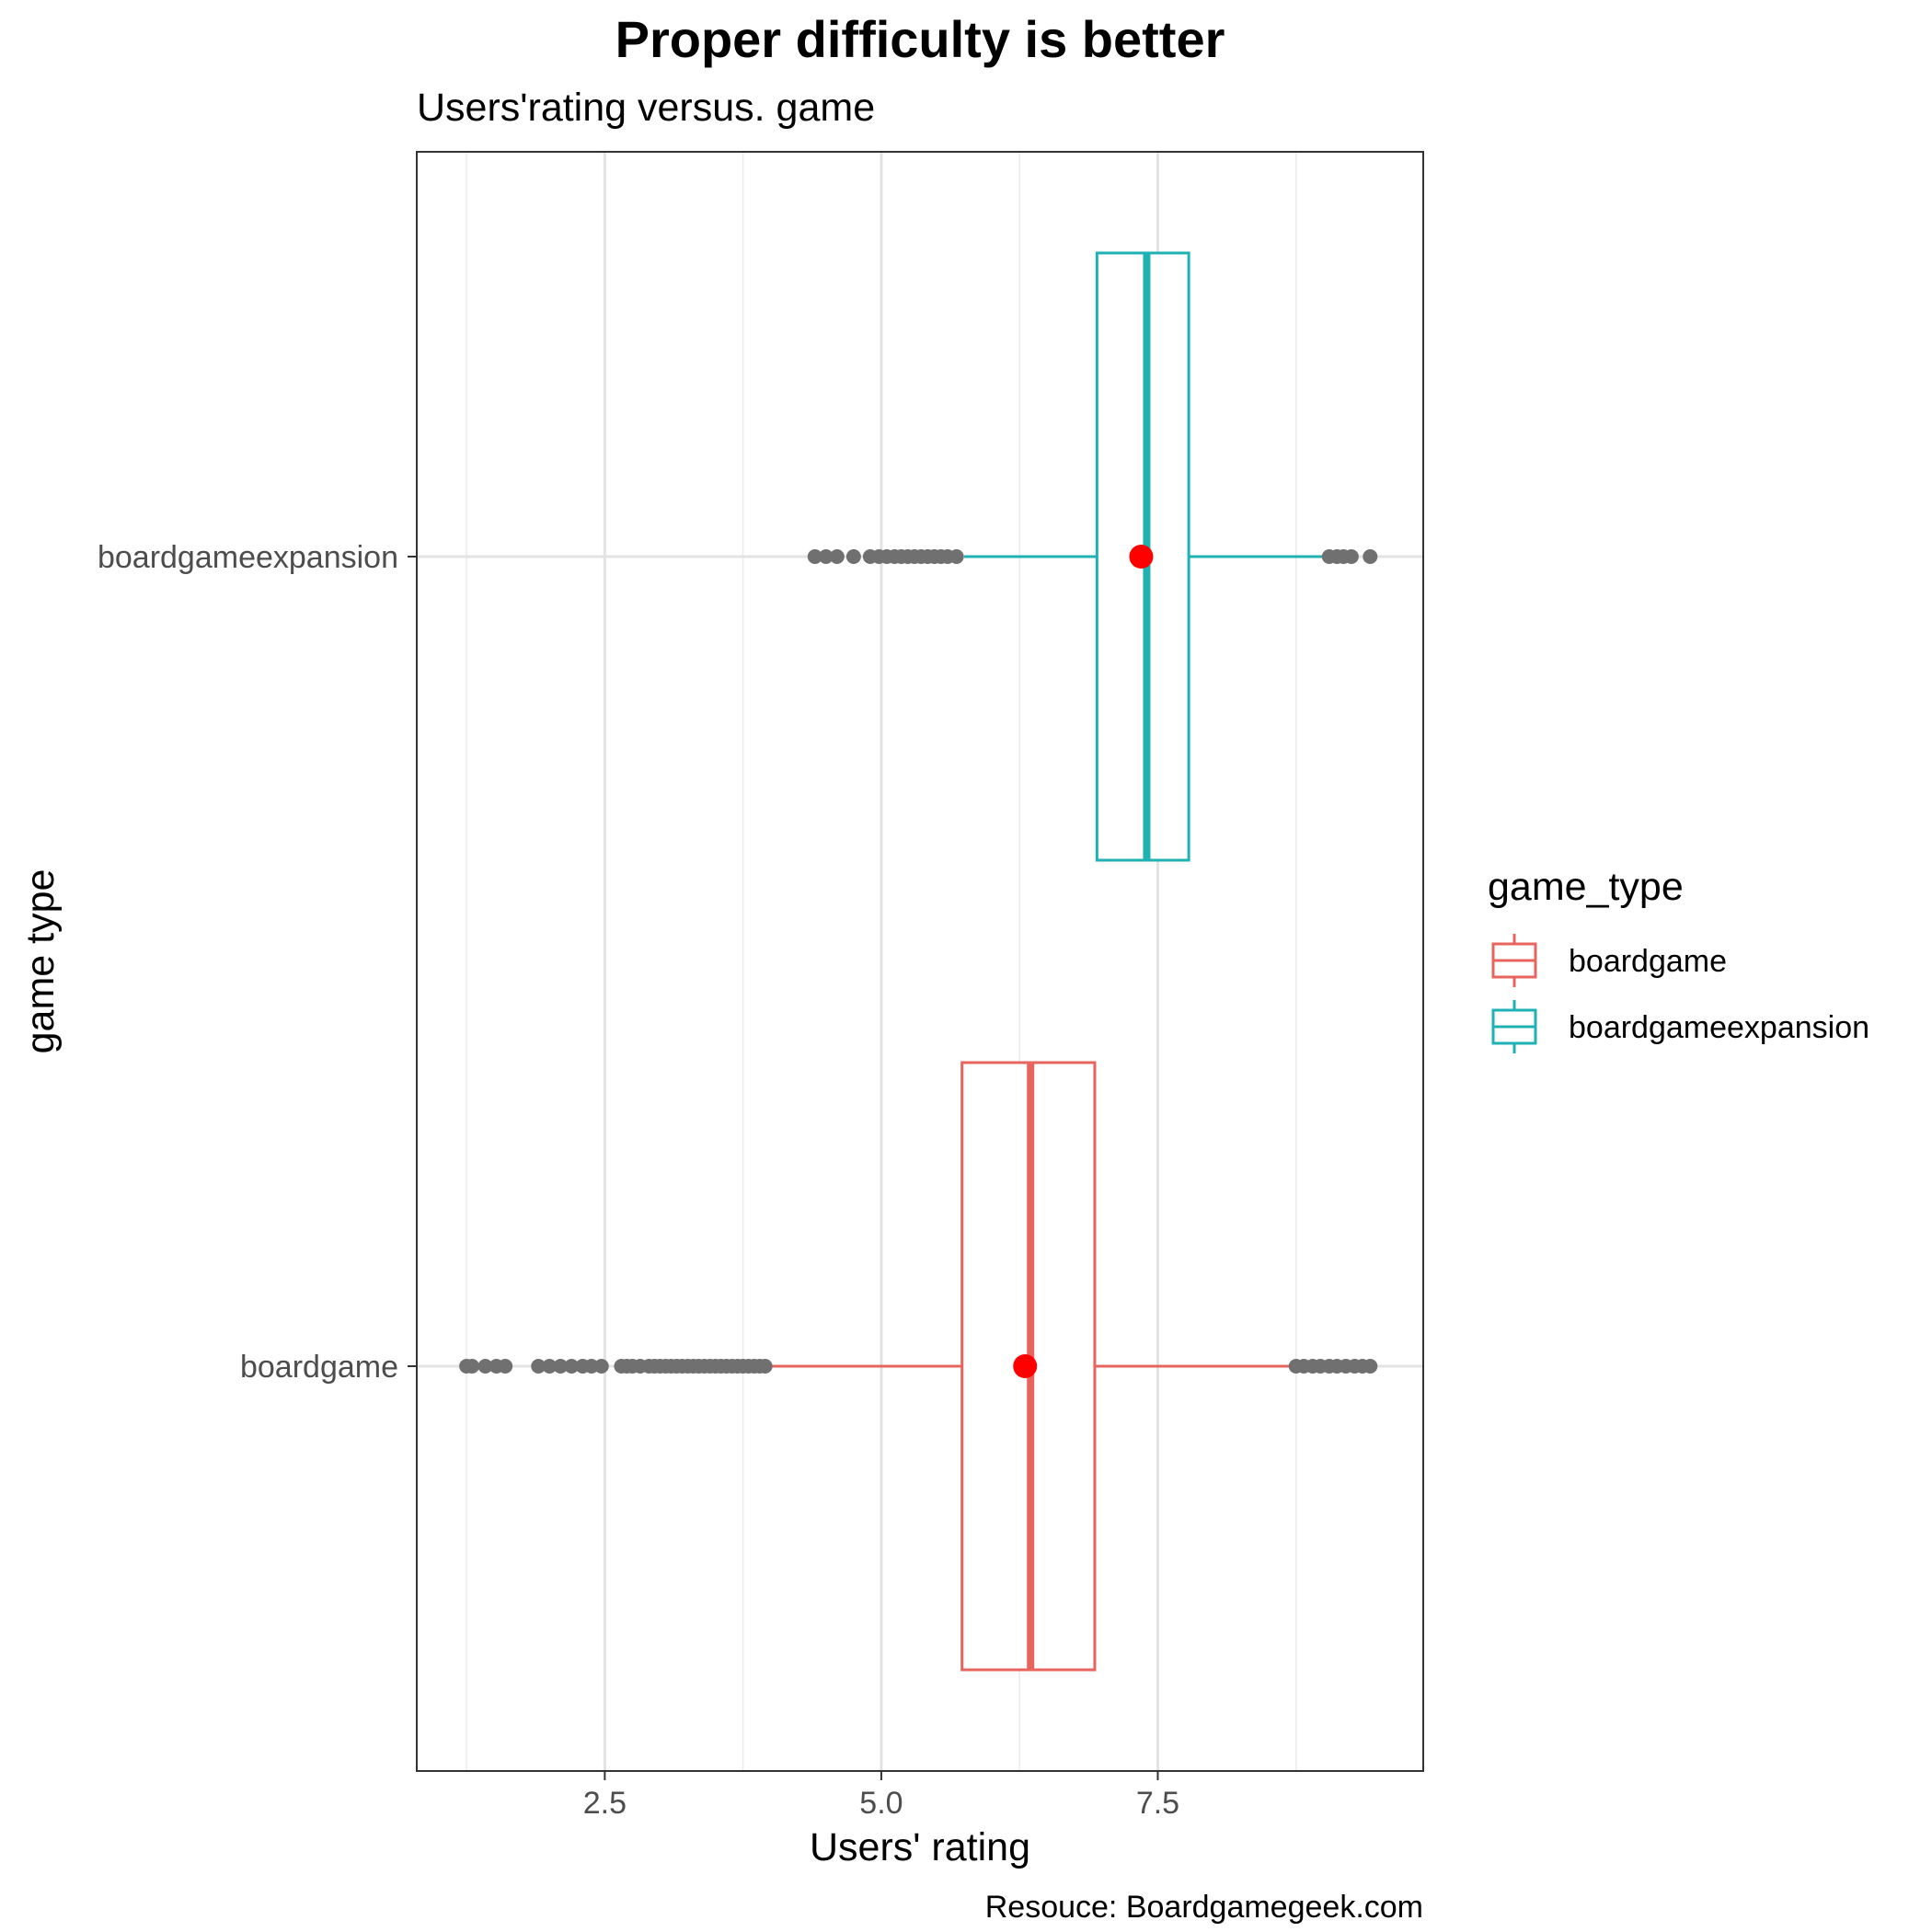 This screenshot has width=1932, height=1932. Describe the element at coordinates (1719, 1027) in the screenshot. I see `legend-label: boardgameexpansion` at that location.